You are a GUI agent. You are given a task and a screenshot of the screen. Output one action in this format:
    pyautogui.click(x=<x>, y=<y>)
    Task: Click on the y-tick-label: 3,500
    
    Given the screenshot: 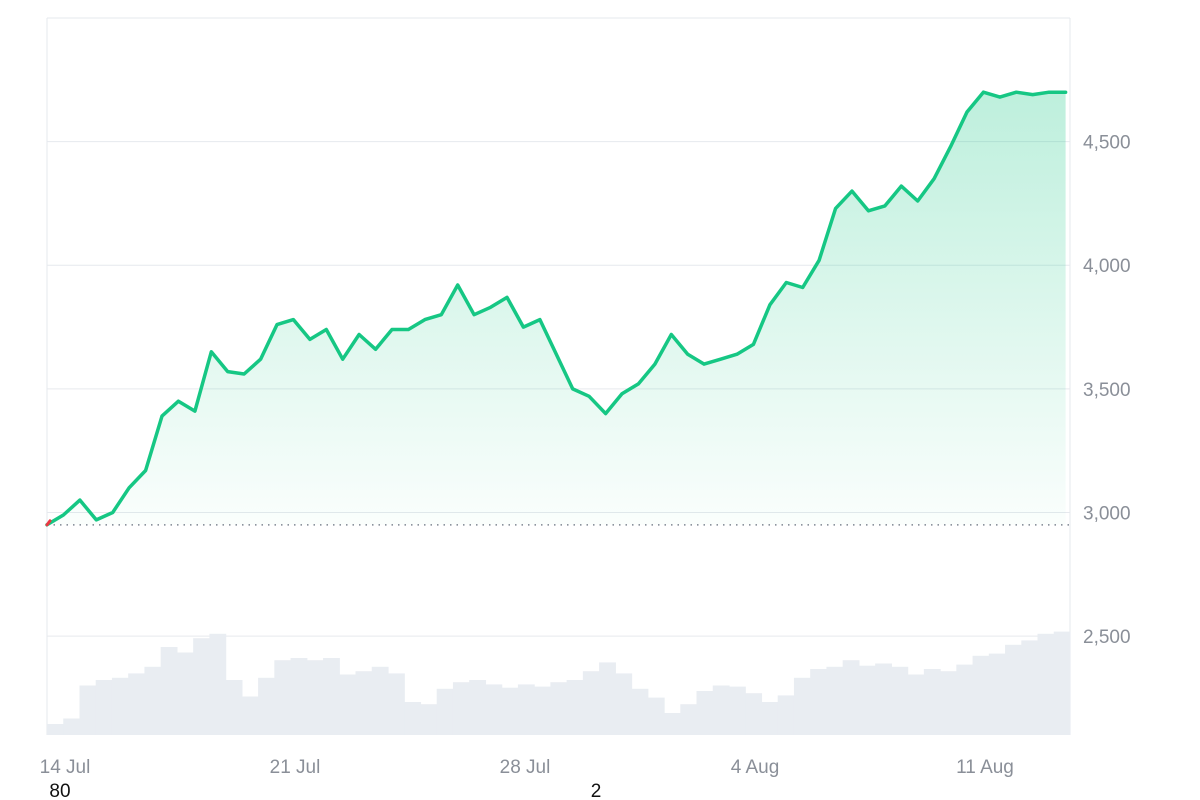 What is the action you would take?
    pyautogui.click(x=1107, y=390)
    